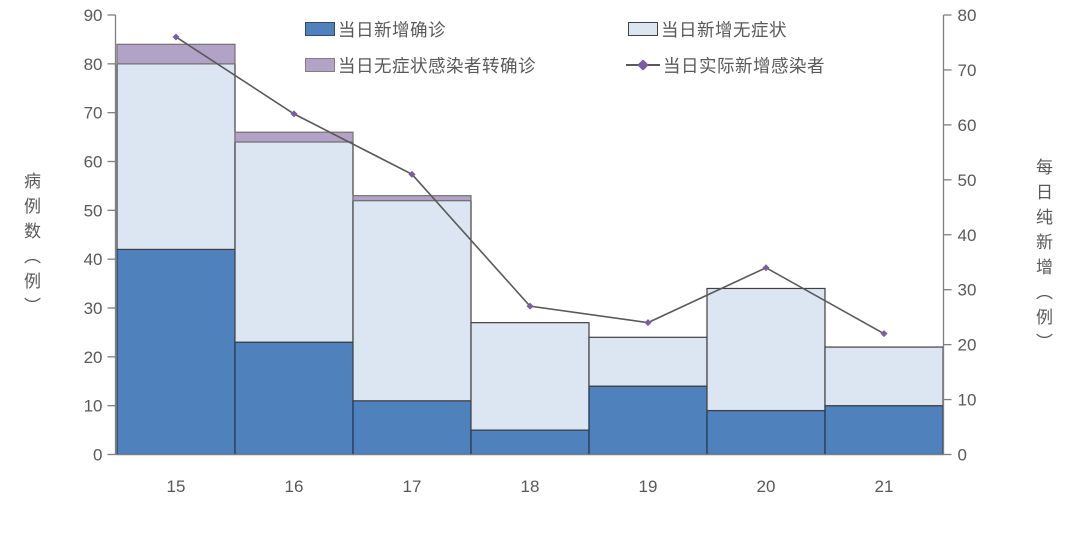  Describe the element at coordinates (93, 162) in the screenshot. I see `left-axis-tick-label: 60` at that location.